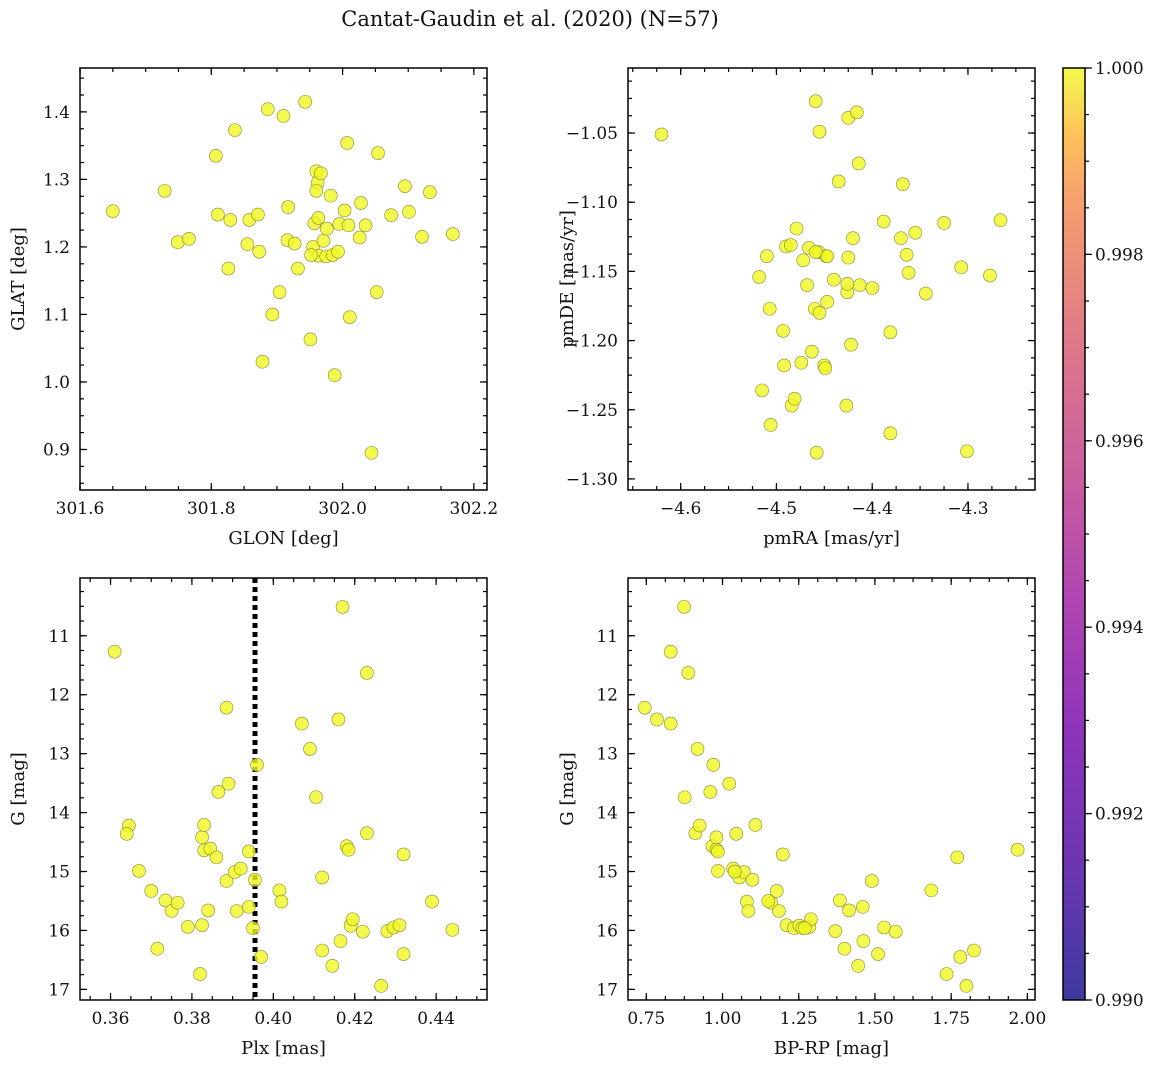  Describe the element at coordinates (1074, 534) in the screenshot. I see `colorbar-gradient` at that location.